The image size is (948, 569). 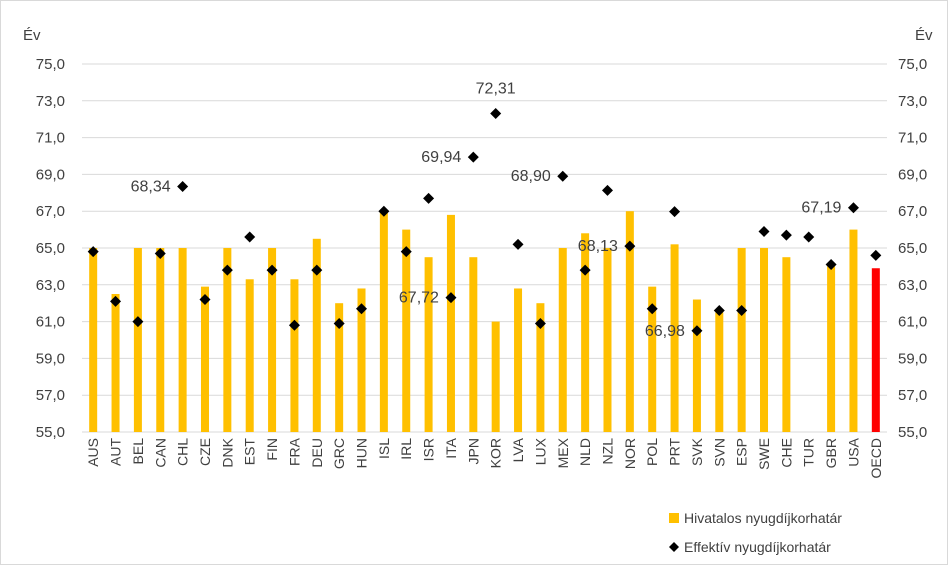 I want to click on y-tick-label-right: 67,0, so click(x=912, y=211).